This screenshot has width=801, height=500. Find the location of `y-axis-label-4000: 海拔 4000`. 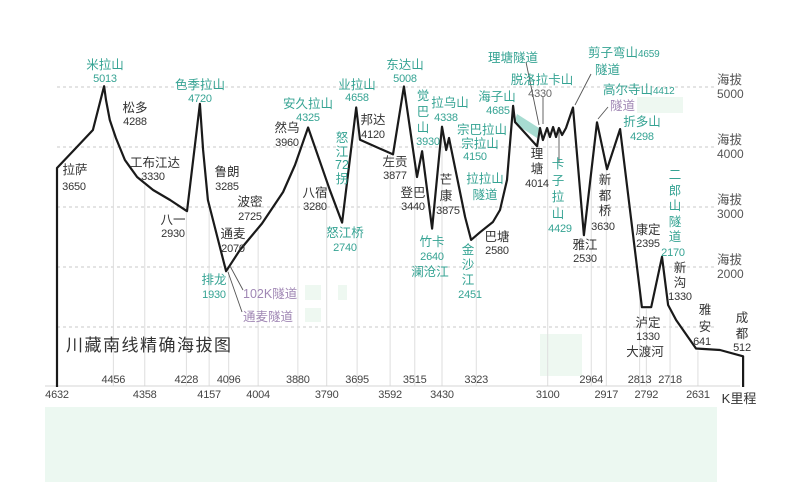

y-axis-label-4000: 海拔 4000 is located at coordinates (730, 147).